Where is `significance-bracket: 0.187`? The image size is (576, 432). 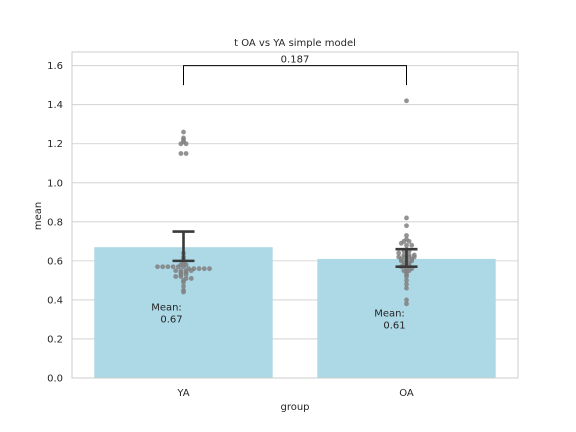 significance-bracket: 0.187 is located at coordinates (295, 70).